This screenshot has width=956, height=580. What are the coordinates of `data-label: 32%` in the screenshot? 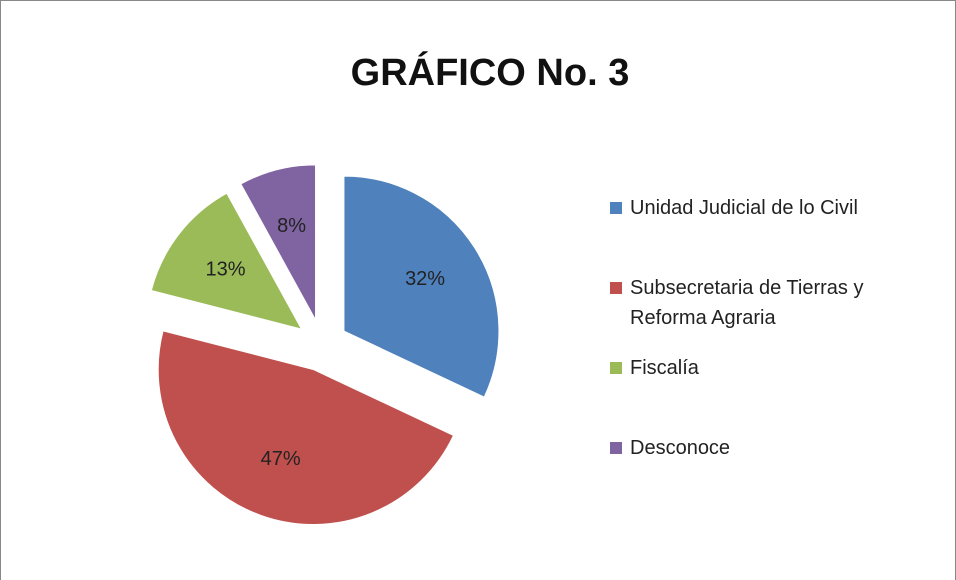 It's located at (425, 279).